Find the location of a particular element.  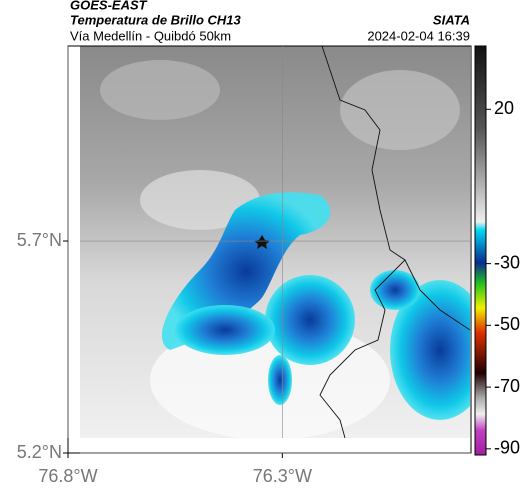

colorbar is located at coordinates (480, 250).